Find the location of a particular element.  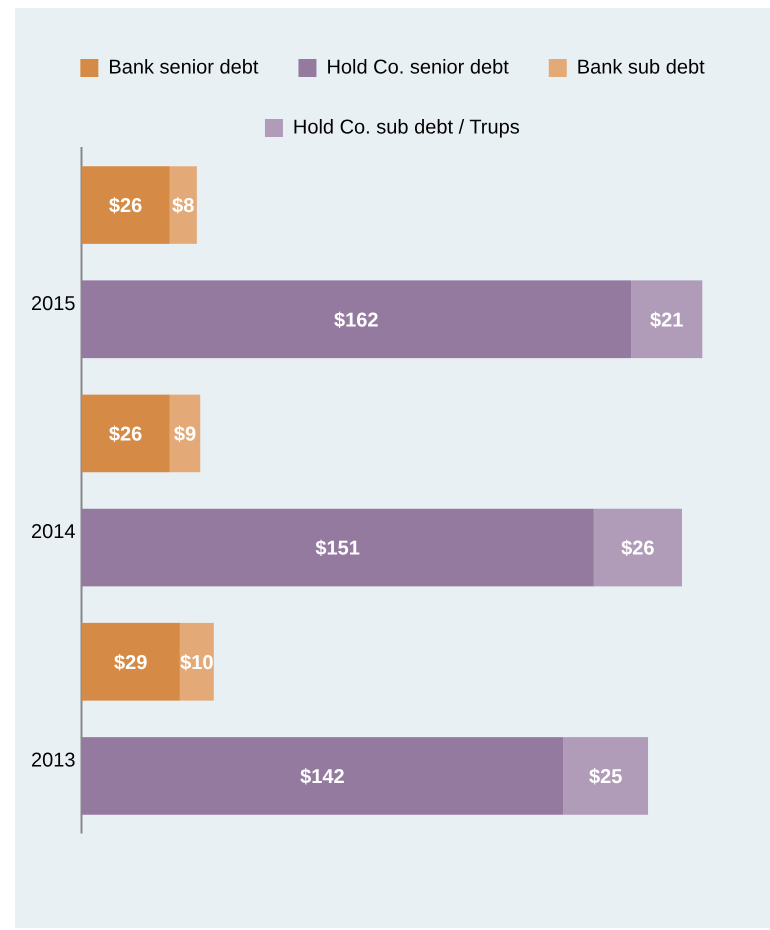

y-tick-label: 2015 is located at coordinates (53, 303).